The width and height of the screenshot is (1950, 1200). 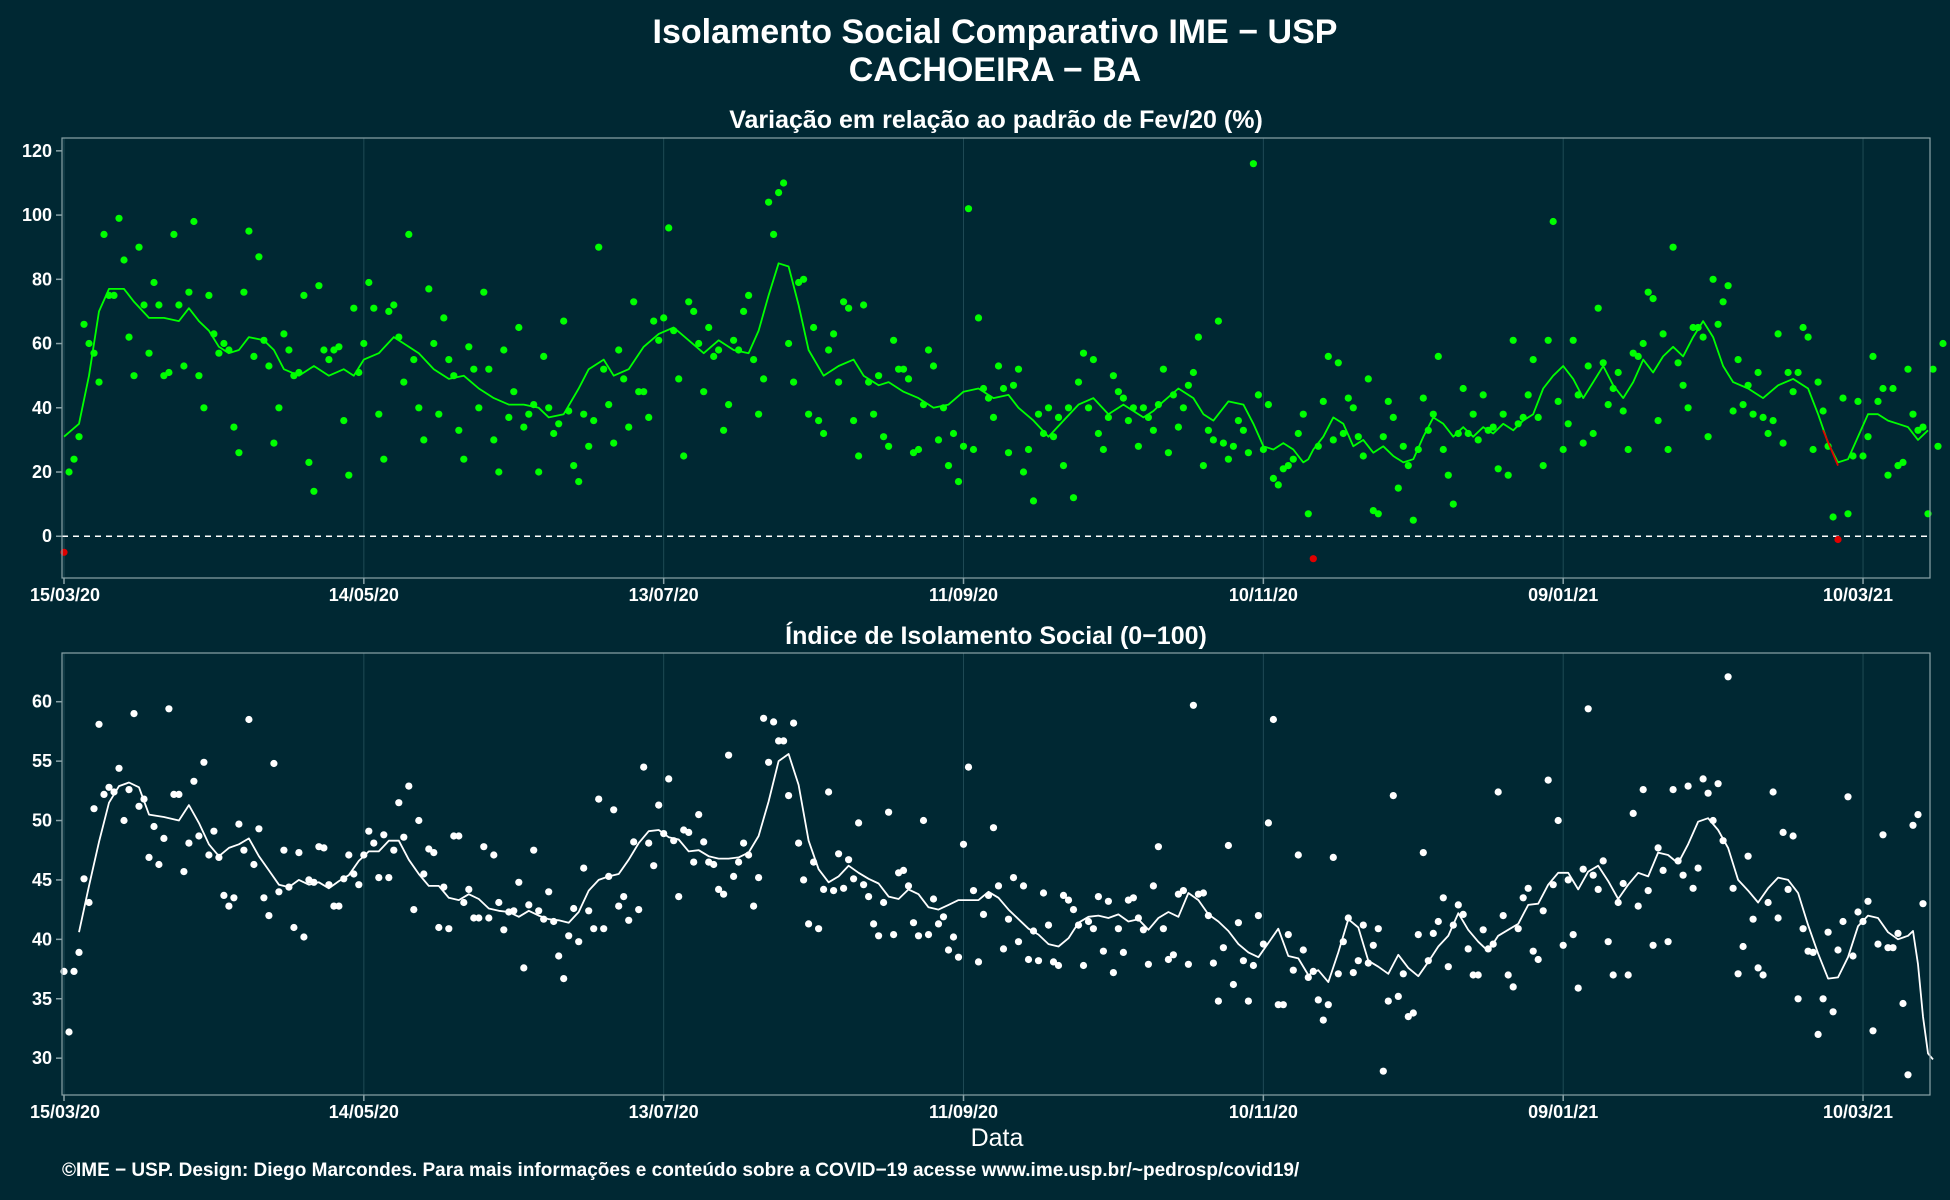 I want to click on variation-xtick-label: 10/11/20, so click(x=1263, y=595).